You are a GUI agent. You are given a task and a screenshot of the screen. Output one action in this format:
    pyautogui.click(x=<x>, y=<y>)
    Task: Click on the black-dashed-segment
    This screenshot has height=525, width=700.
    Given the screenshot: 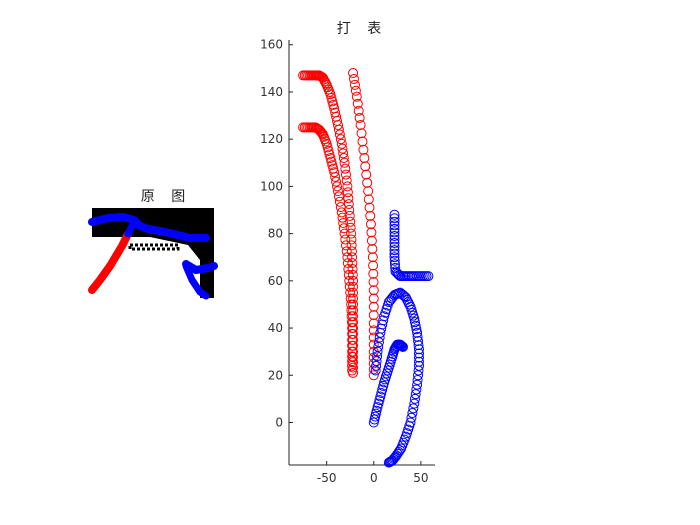 What is the action you would take?
    pyautogui.click(x=154, y=247)
    